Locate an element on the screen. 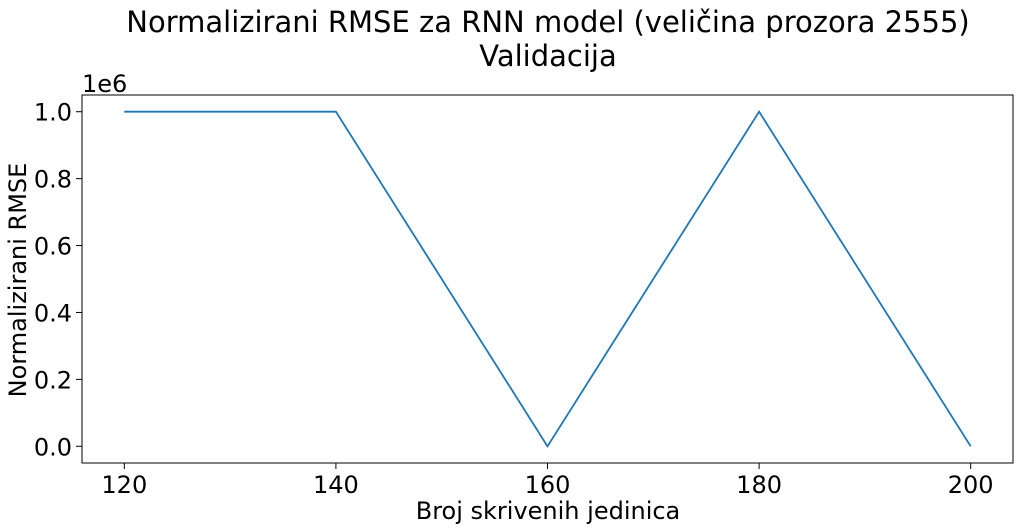  x-tick-label: 140 is located at coordinates (336, 485).